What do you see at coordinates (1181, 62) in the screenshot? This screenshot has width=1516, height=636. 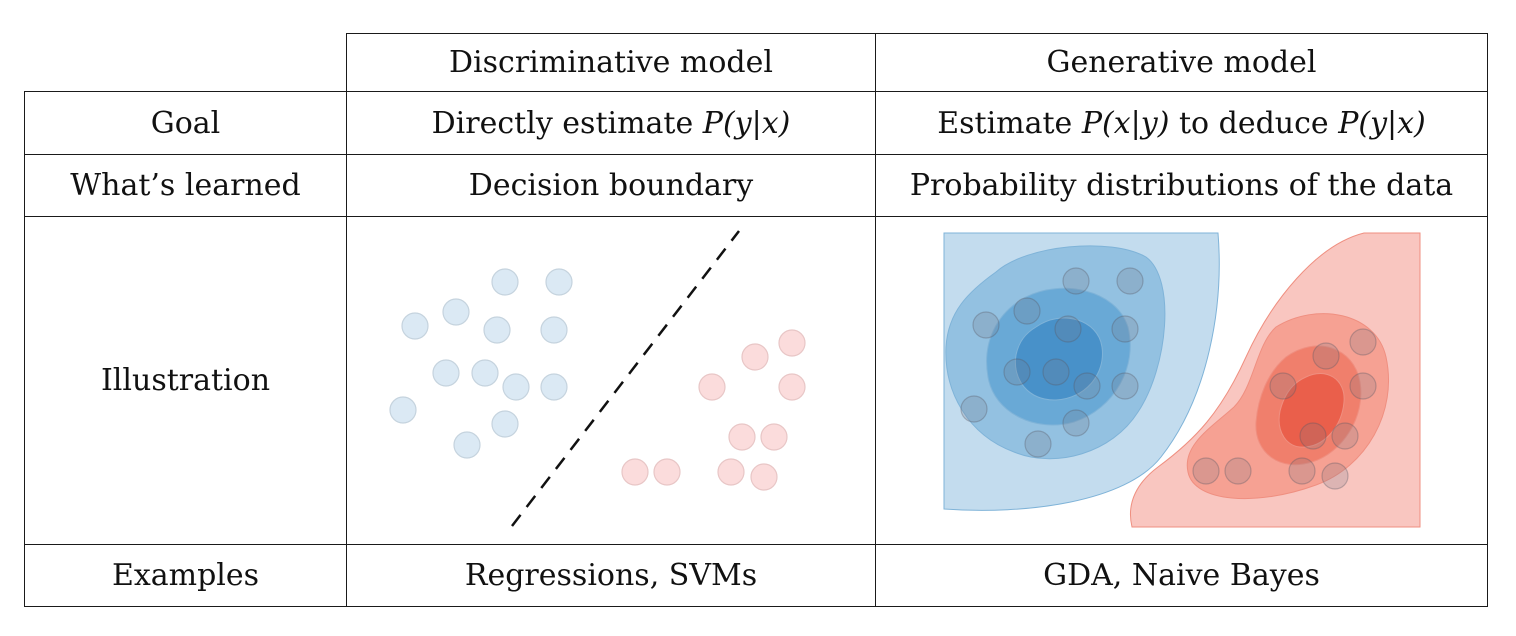 I see `header-generative: Generative model` at bounding box center [1181, 62].